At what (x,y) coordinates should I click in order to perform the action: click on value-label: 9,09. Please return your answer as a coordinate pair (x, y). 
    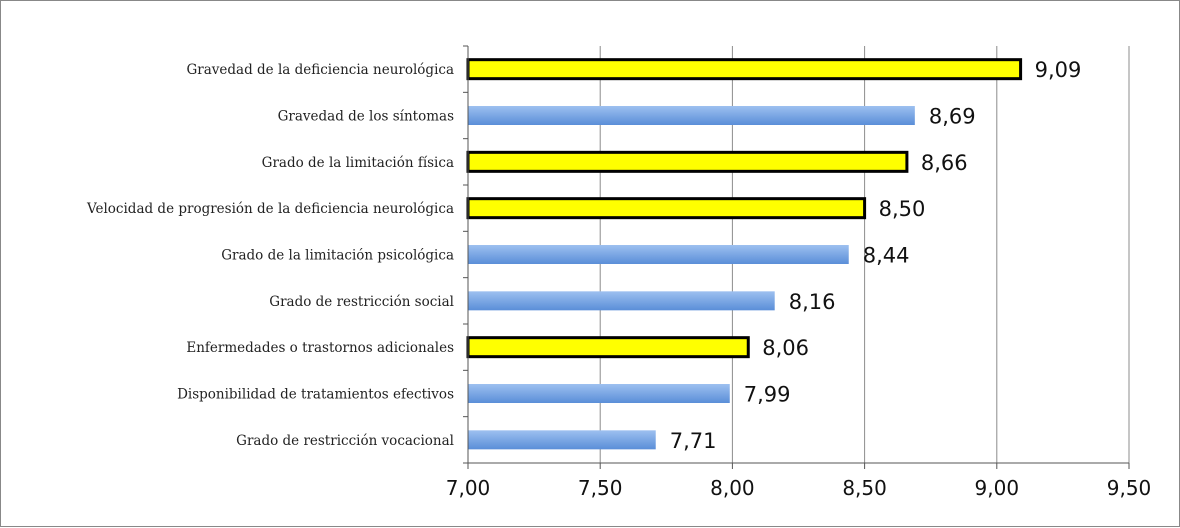
    Looking at the image, I should click on (1058, 70).